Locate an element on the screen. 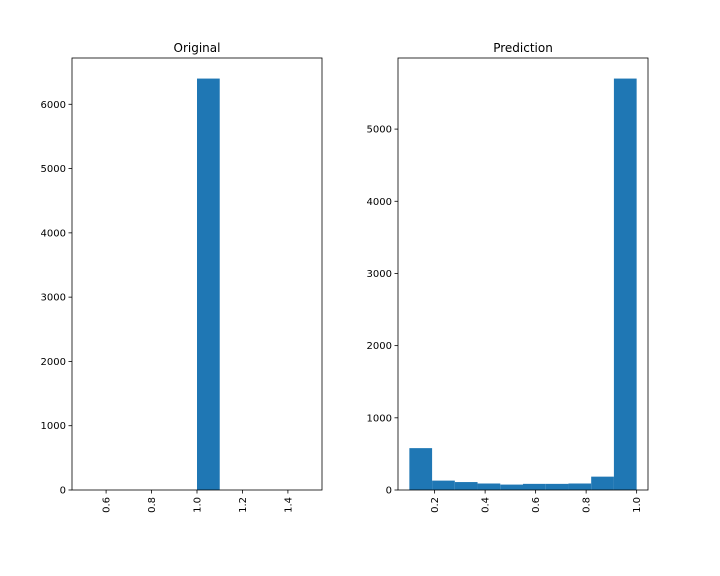  prediction-chart-title: Prediction is located at coordinates (523, 48).